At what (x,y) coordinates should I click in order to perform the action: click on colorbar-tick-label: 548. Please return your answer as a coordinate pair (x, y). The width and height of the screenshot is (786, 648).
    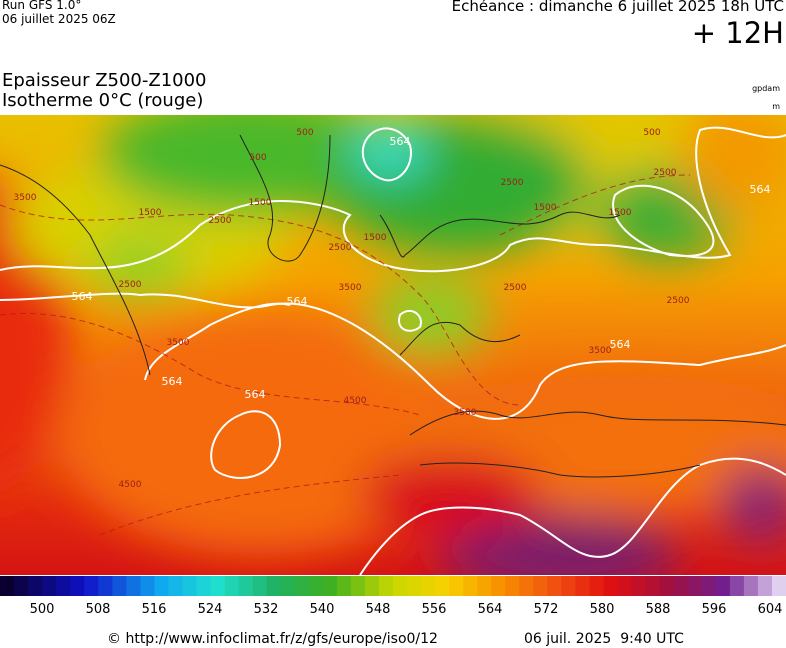
    Looking at the image, I should click on (378, 609).